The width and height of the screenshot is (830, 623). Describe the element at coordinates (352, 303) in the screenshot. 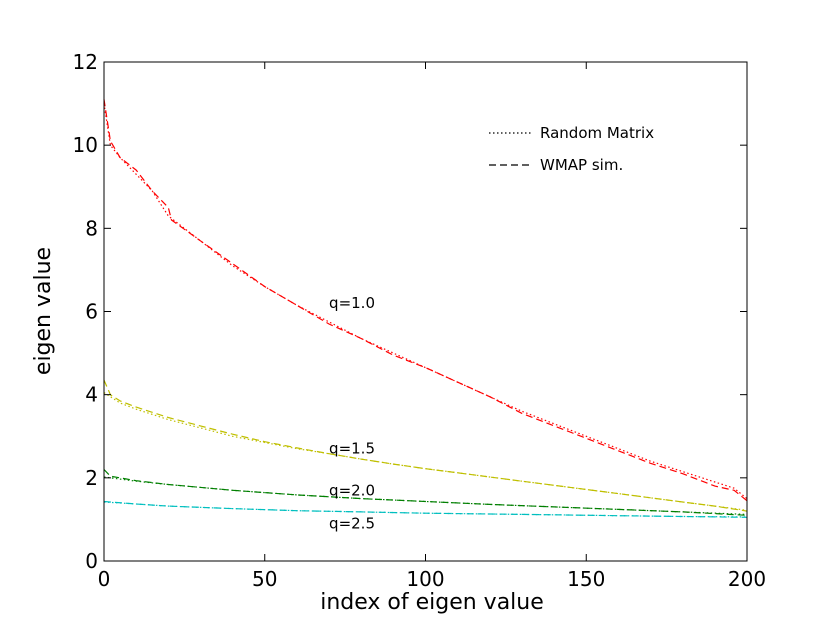

I see `annotation-q-1-0: q=1.0` at that location.